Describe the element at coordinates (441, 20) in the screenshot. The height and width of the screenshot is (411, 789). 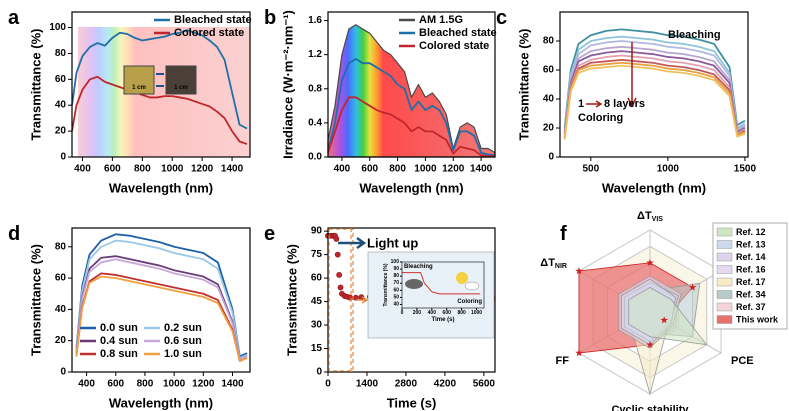
I see `legend-label: AM 1.5G` at that location.